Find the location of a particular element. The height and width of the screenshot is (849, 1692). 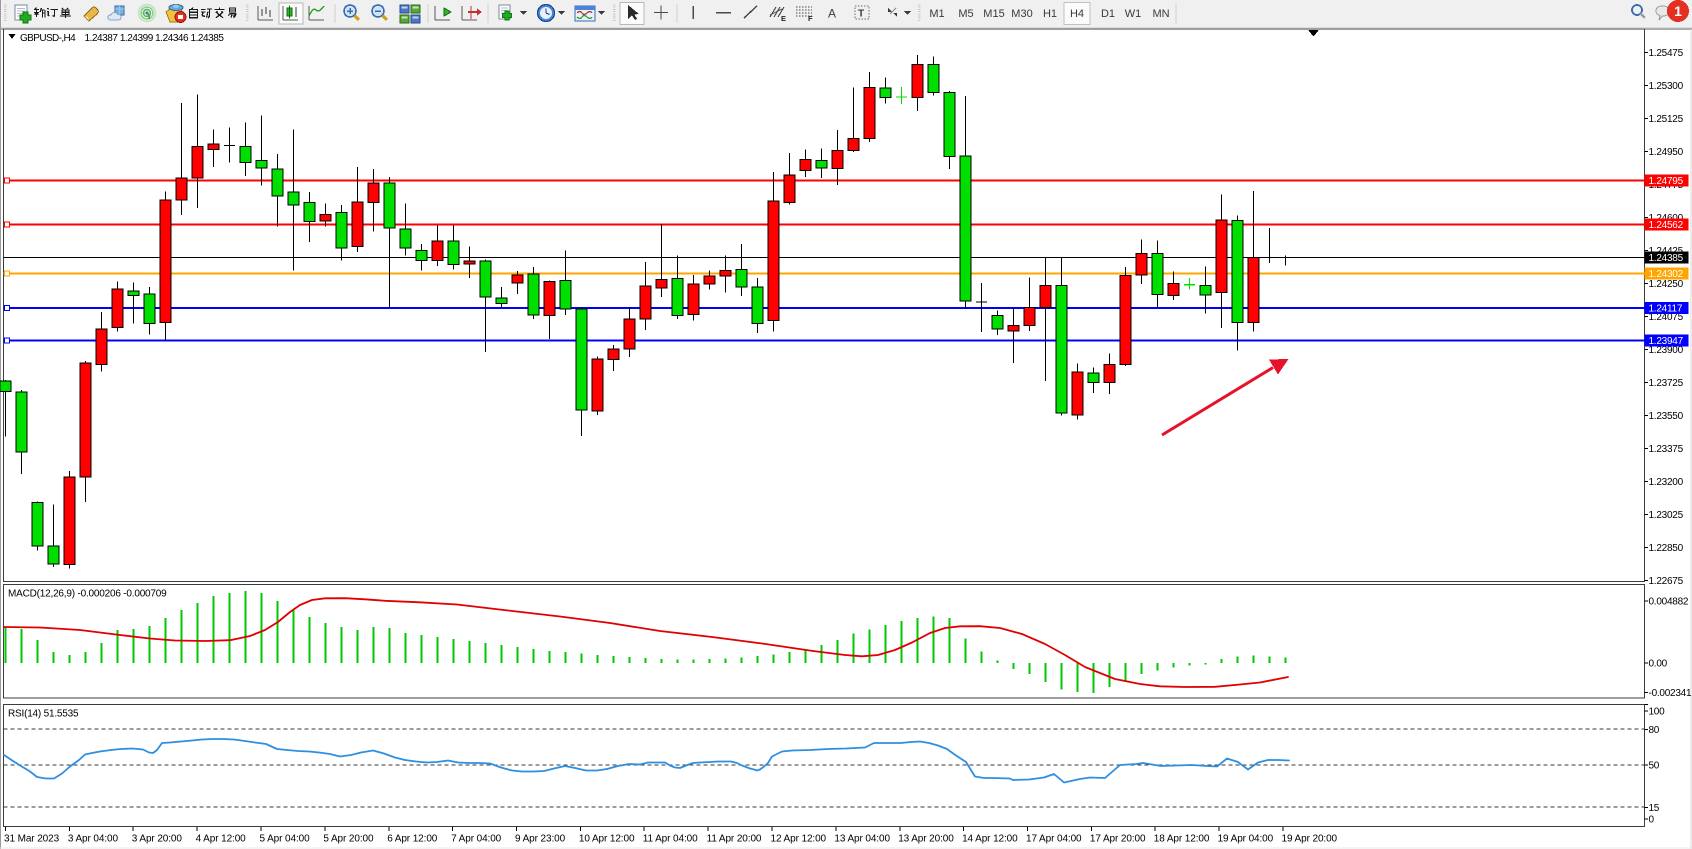

svg-text: 5 Apr 04:00 is located at coordinates (285, 839).